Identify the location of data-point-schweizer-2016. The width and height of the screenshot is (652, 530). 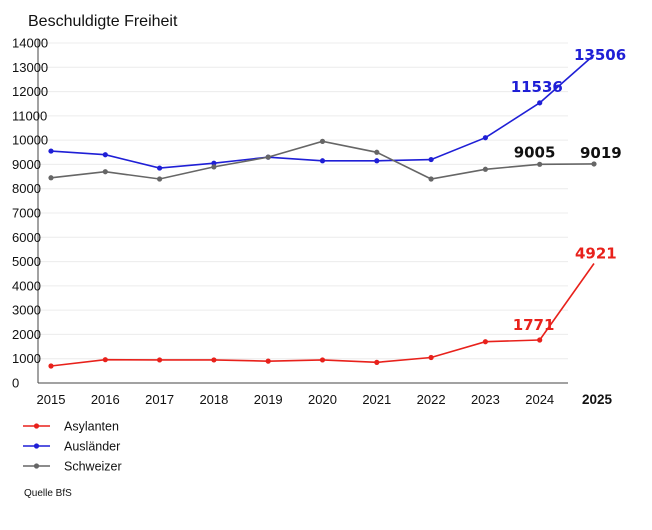
(105, 172).